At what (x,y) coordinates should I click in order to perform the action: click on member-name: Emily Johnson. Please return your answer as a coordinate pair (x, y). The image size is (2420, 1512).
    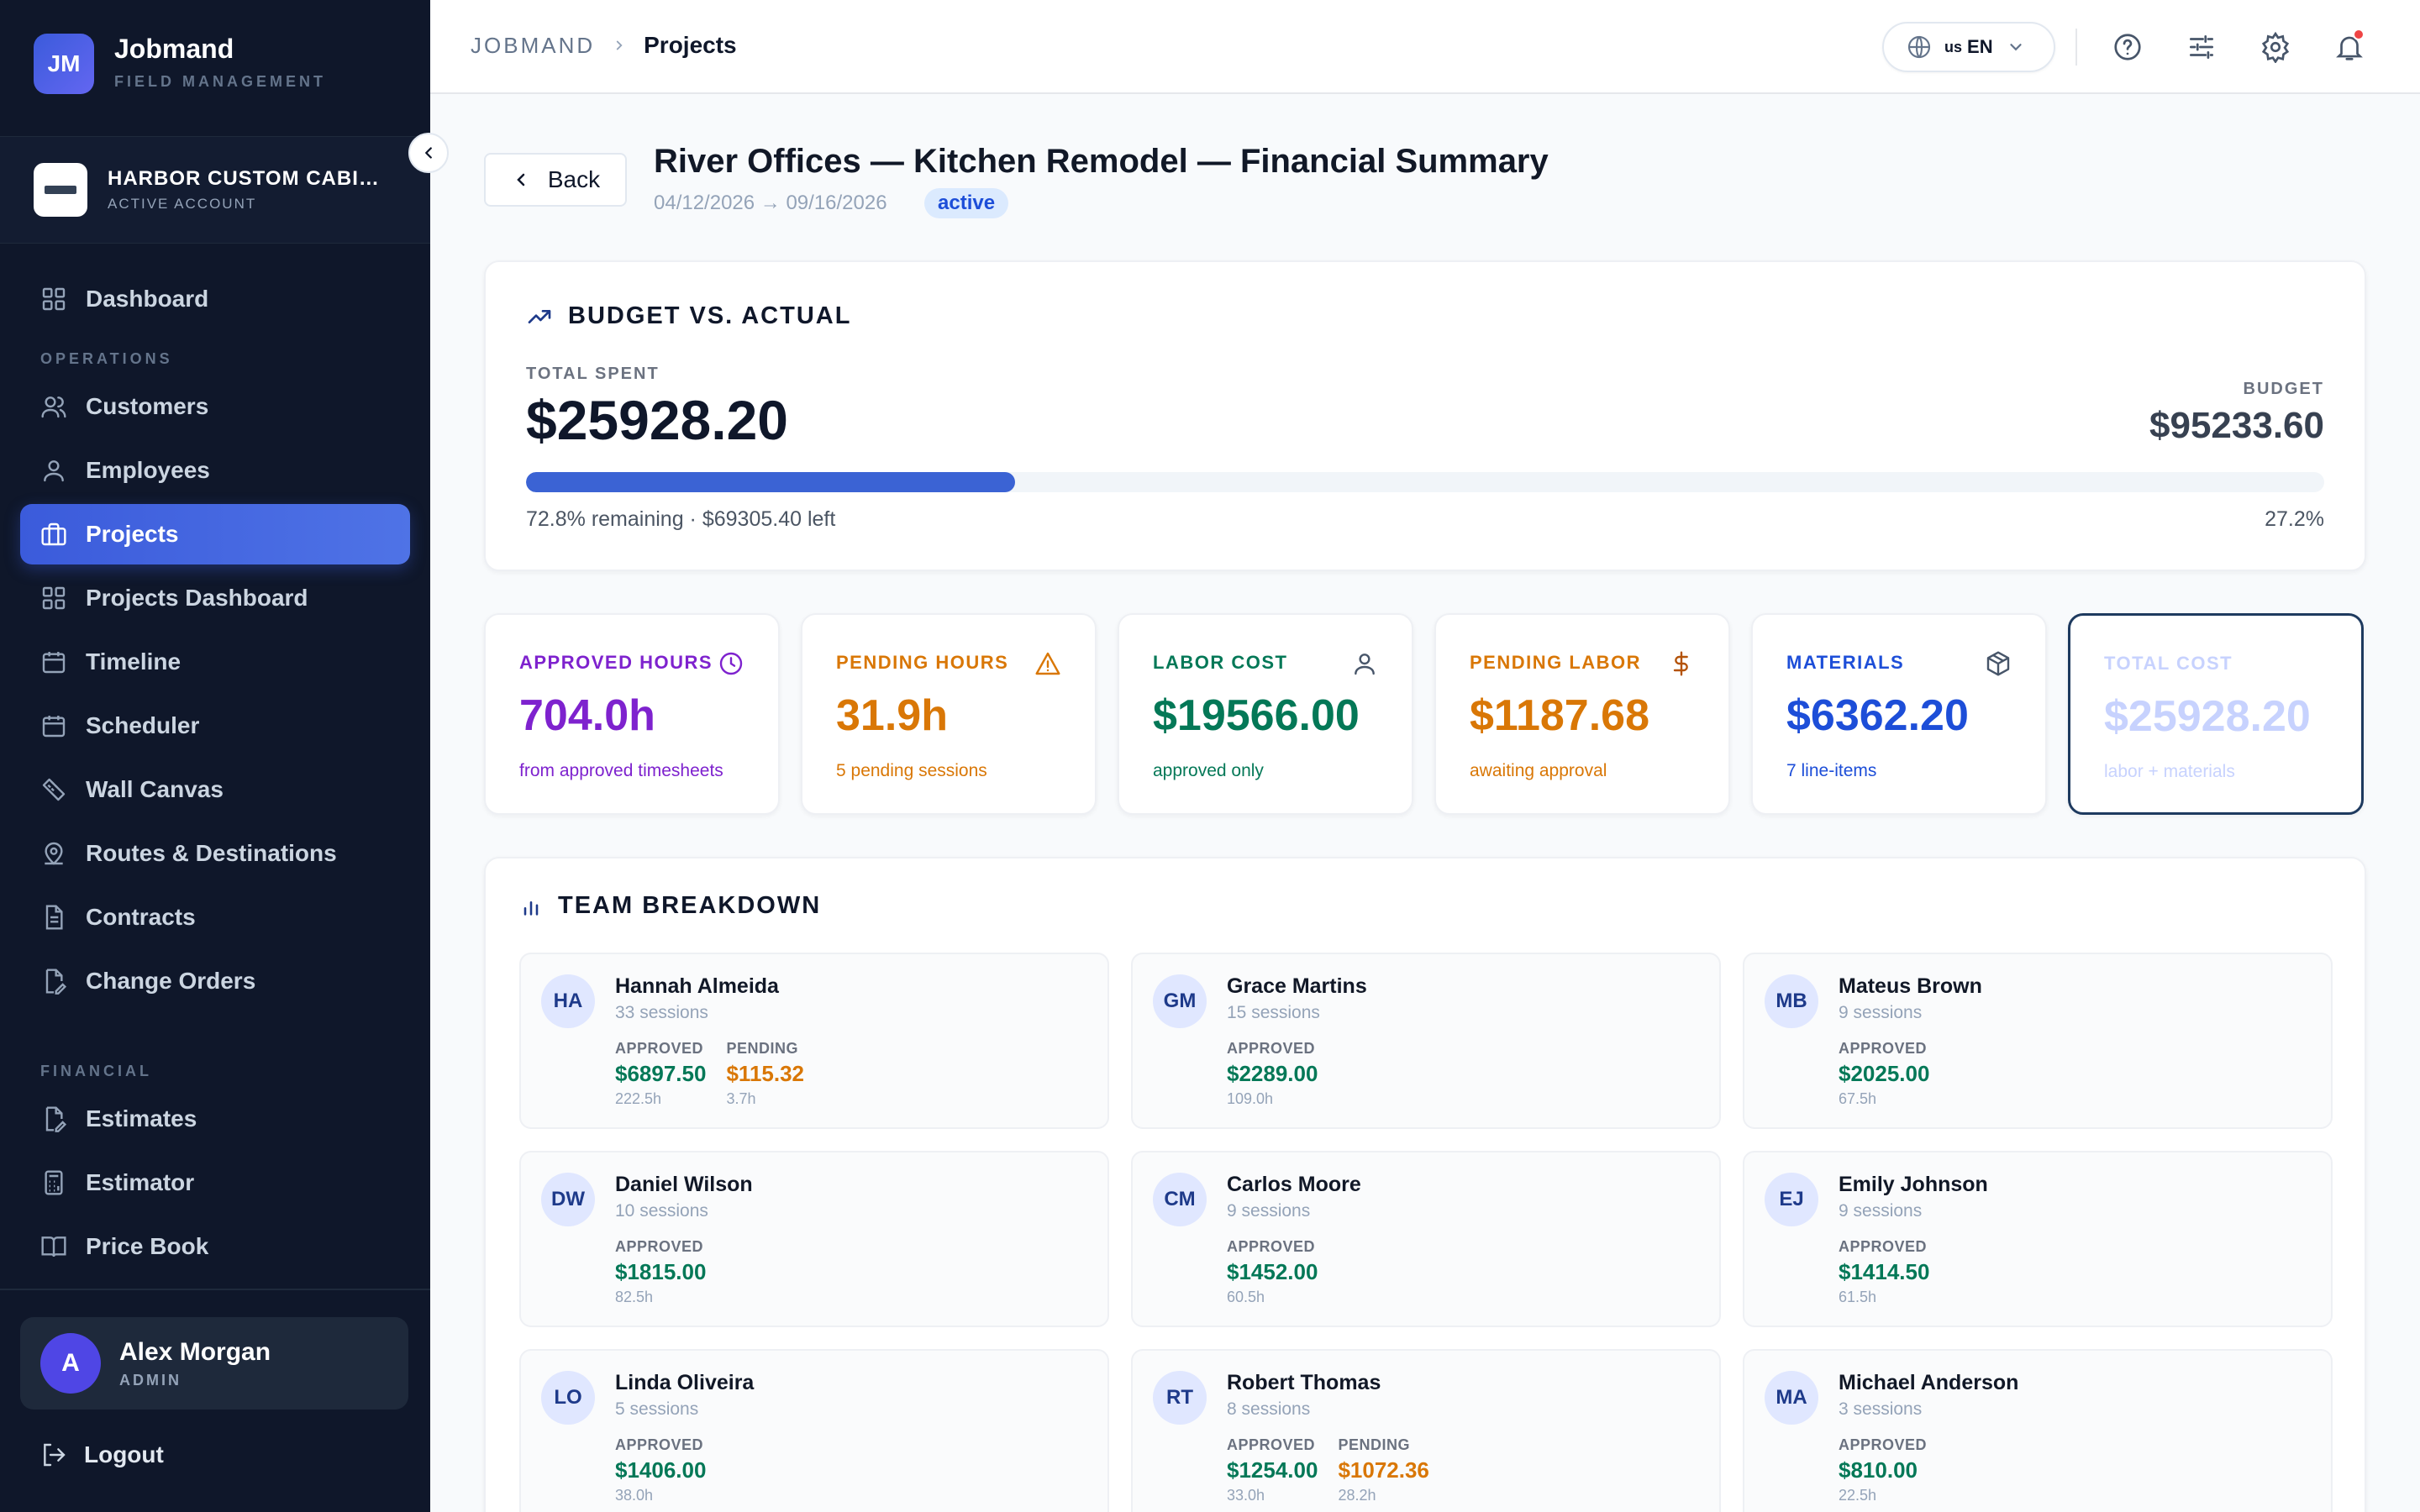
    Looking at the image, I should click on (1914, 1184).